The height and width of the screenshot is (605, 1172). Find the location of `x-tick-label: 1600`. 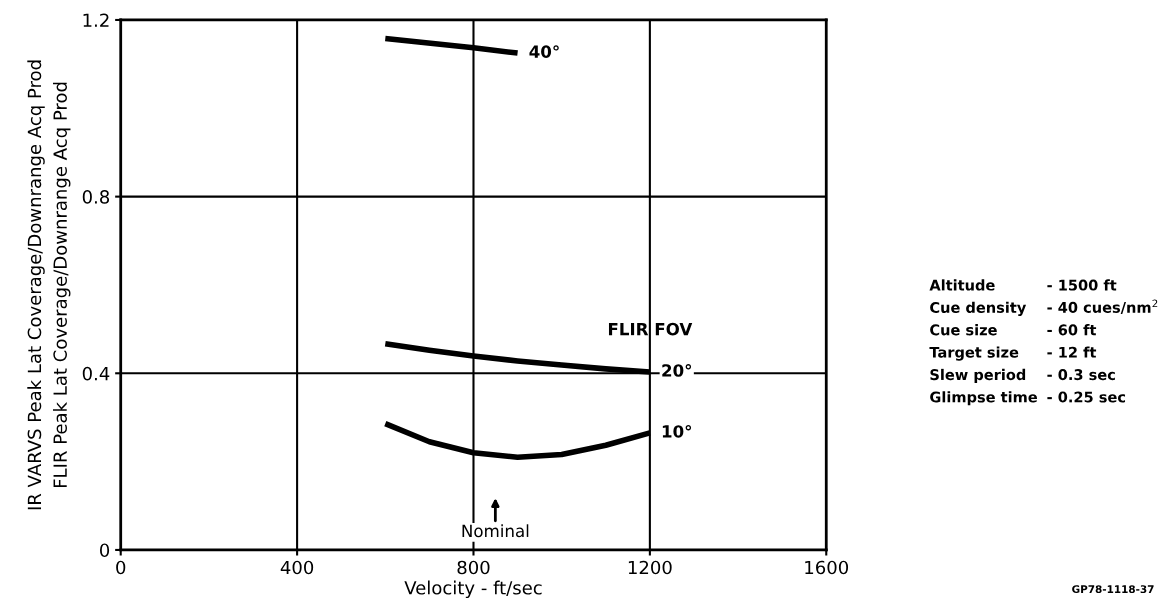

x-tick-label: 1600 is located at coordinates (827, 567).